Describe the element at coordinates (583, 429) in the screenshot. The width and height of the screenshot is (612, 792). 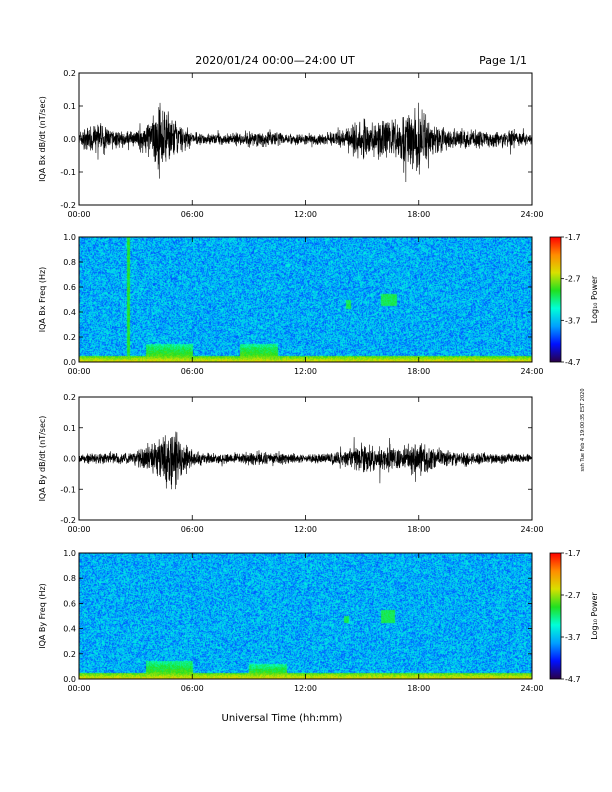
I see `side-stamp: ssh Tue Feb 4 19:00:35 EST 2020` at that location.